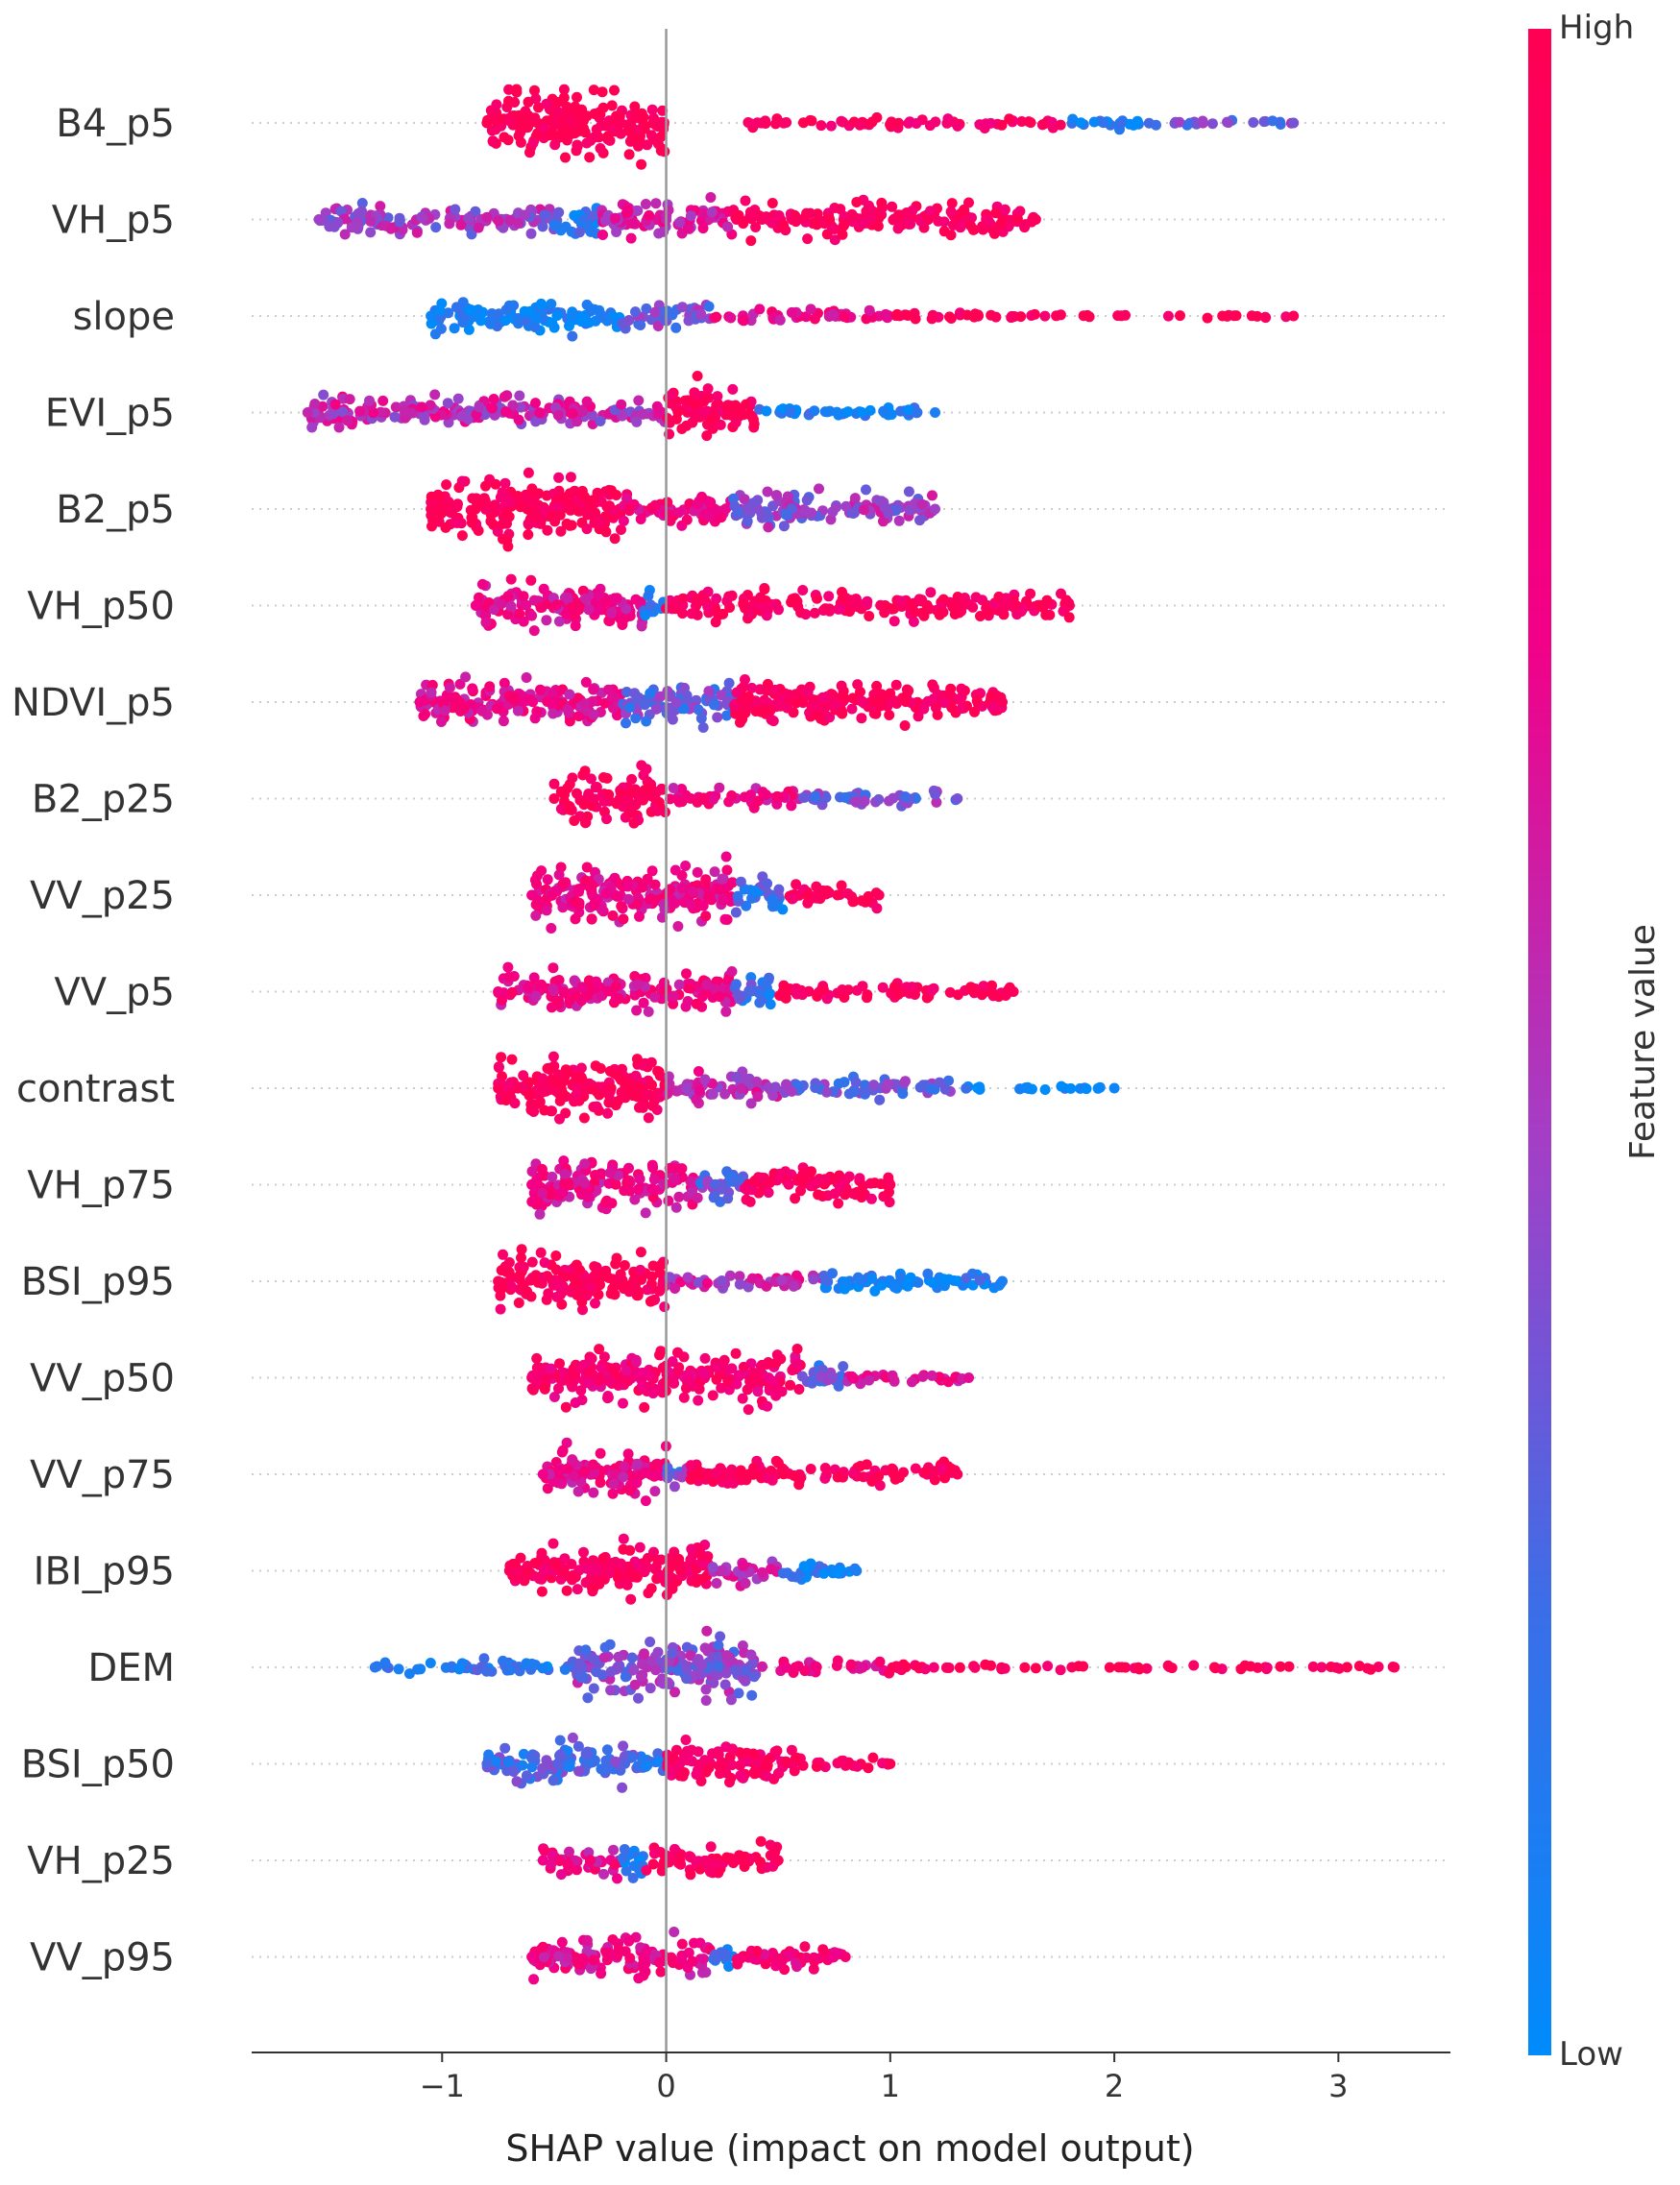 This screenshot has height=2185, width=1680. I want to click on beeswarm-VV_p25, so click(705, 893).